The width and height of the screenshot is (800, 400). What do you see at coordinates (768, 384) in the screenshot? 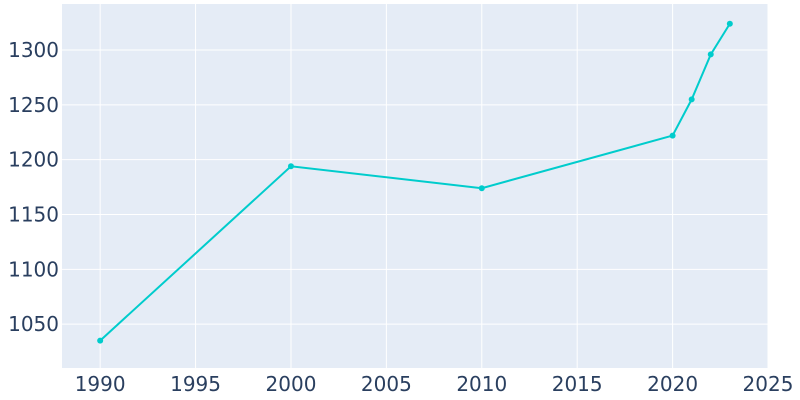
I see `x-tick-label-2025: 2025` at bounding box center [768, 384].